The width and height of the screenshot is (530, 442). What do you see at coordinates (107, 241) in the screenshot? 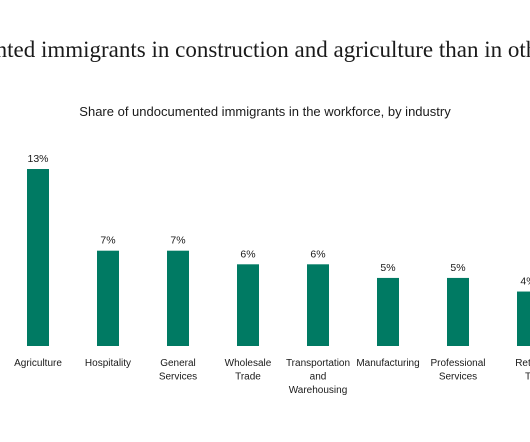
I see `bar-value-label-hospitality: 7%` at bounding box center [107, 241].